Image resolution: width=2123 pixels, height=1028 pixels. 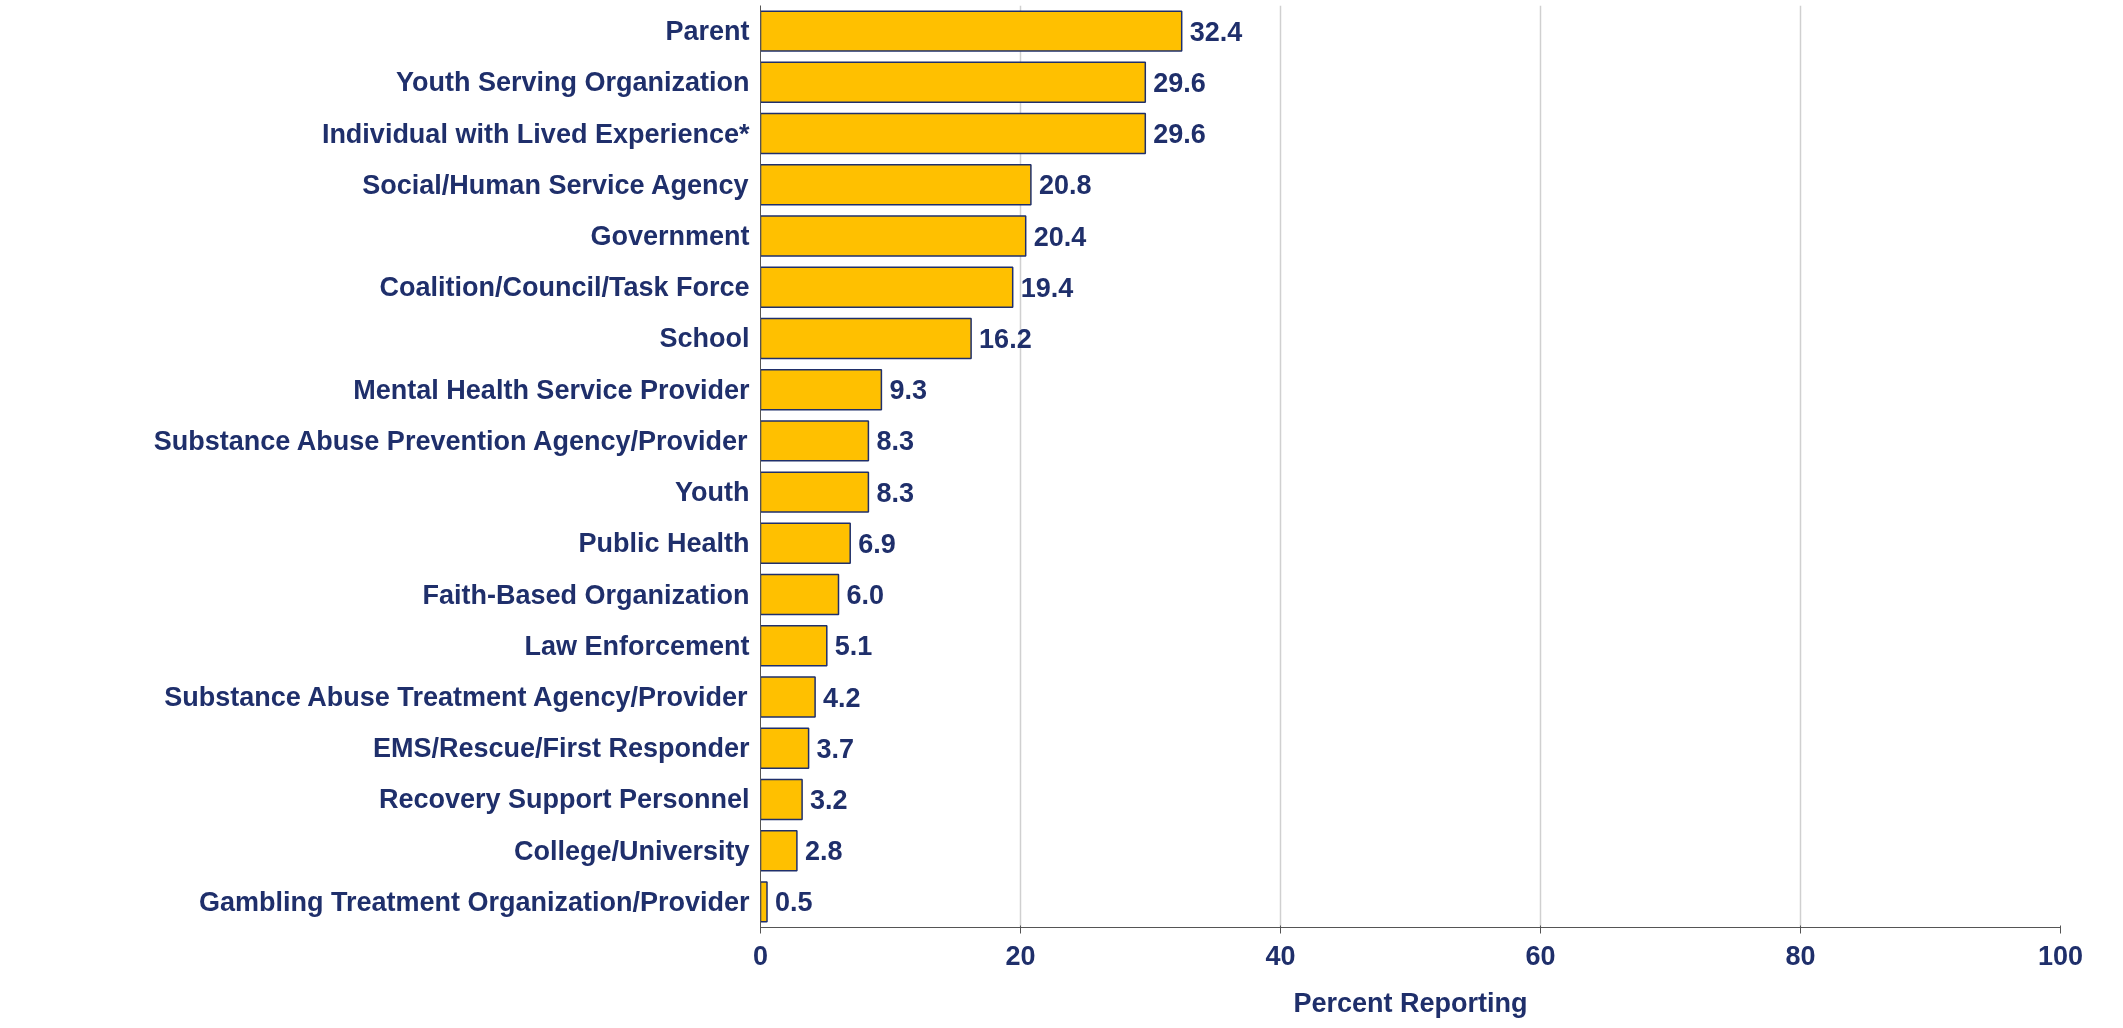 What do you see at coordinates (551, 389) in the screenshot?
I see `y-tick-label: Mental Health Service Provider` at bounding box center [551, 389].